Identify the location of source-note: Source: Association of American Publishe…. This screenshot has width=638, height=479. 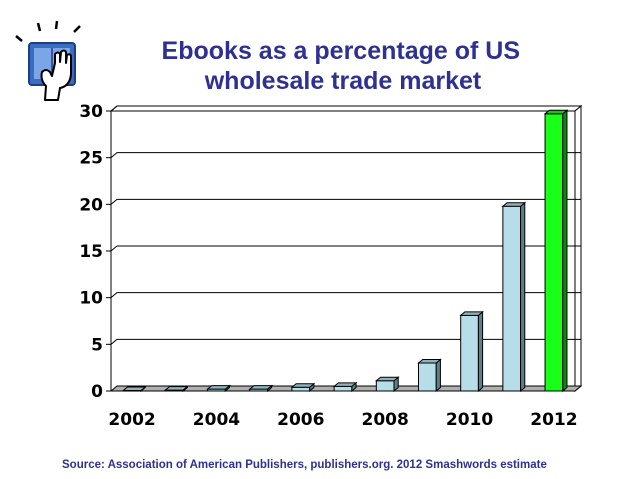
(304, 465).